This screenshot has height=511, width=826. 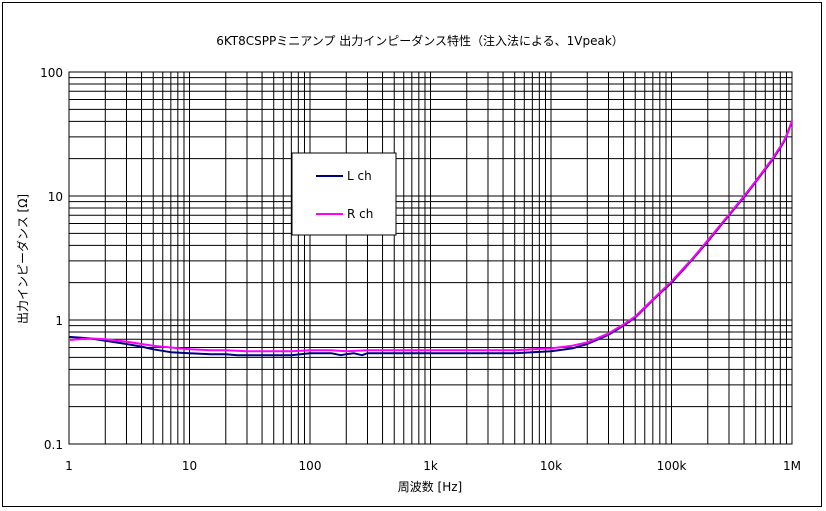 What do you see at coordinates (792, 466) in the screenshot?
I see `x-tick-label: 1M` at bounding box center [792, 466].